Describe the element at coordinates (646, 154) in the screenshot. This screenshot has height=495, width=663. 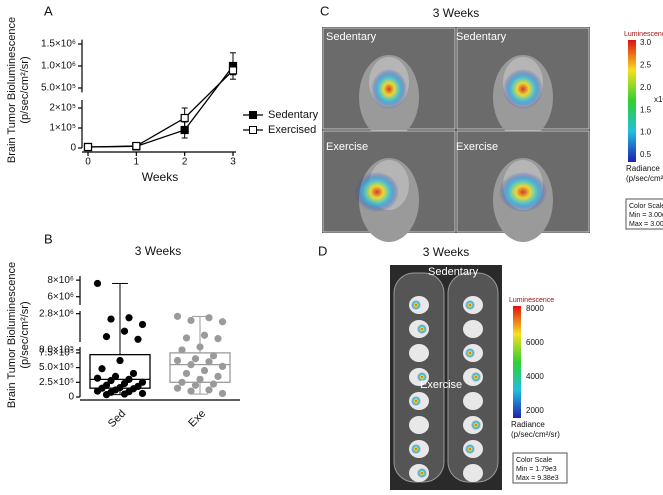
I see `colorbar-tick-label: 0.5` at that location.